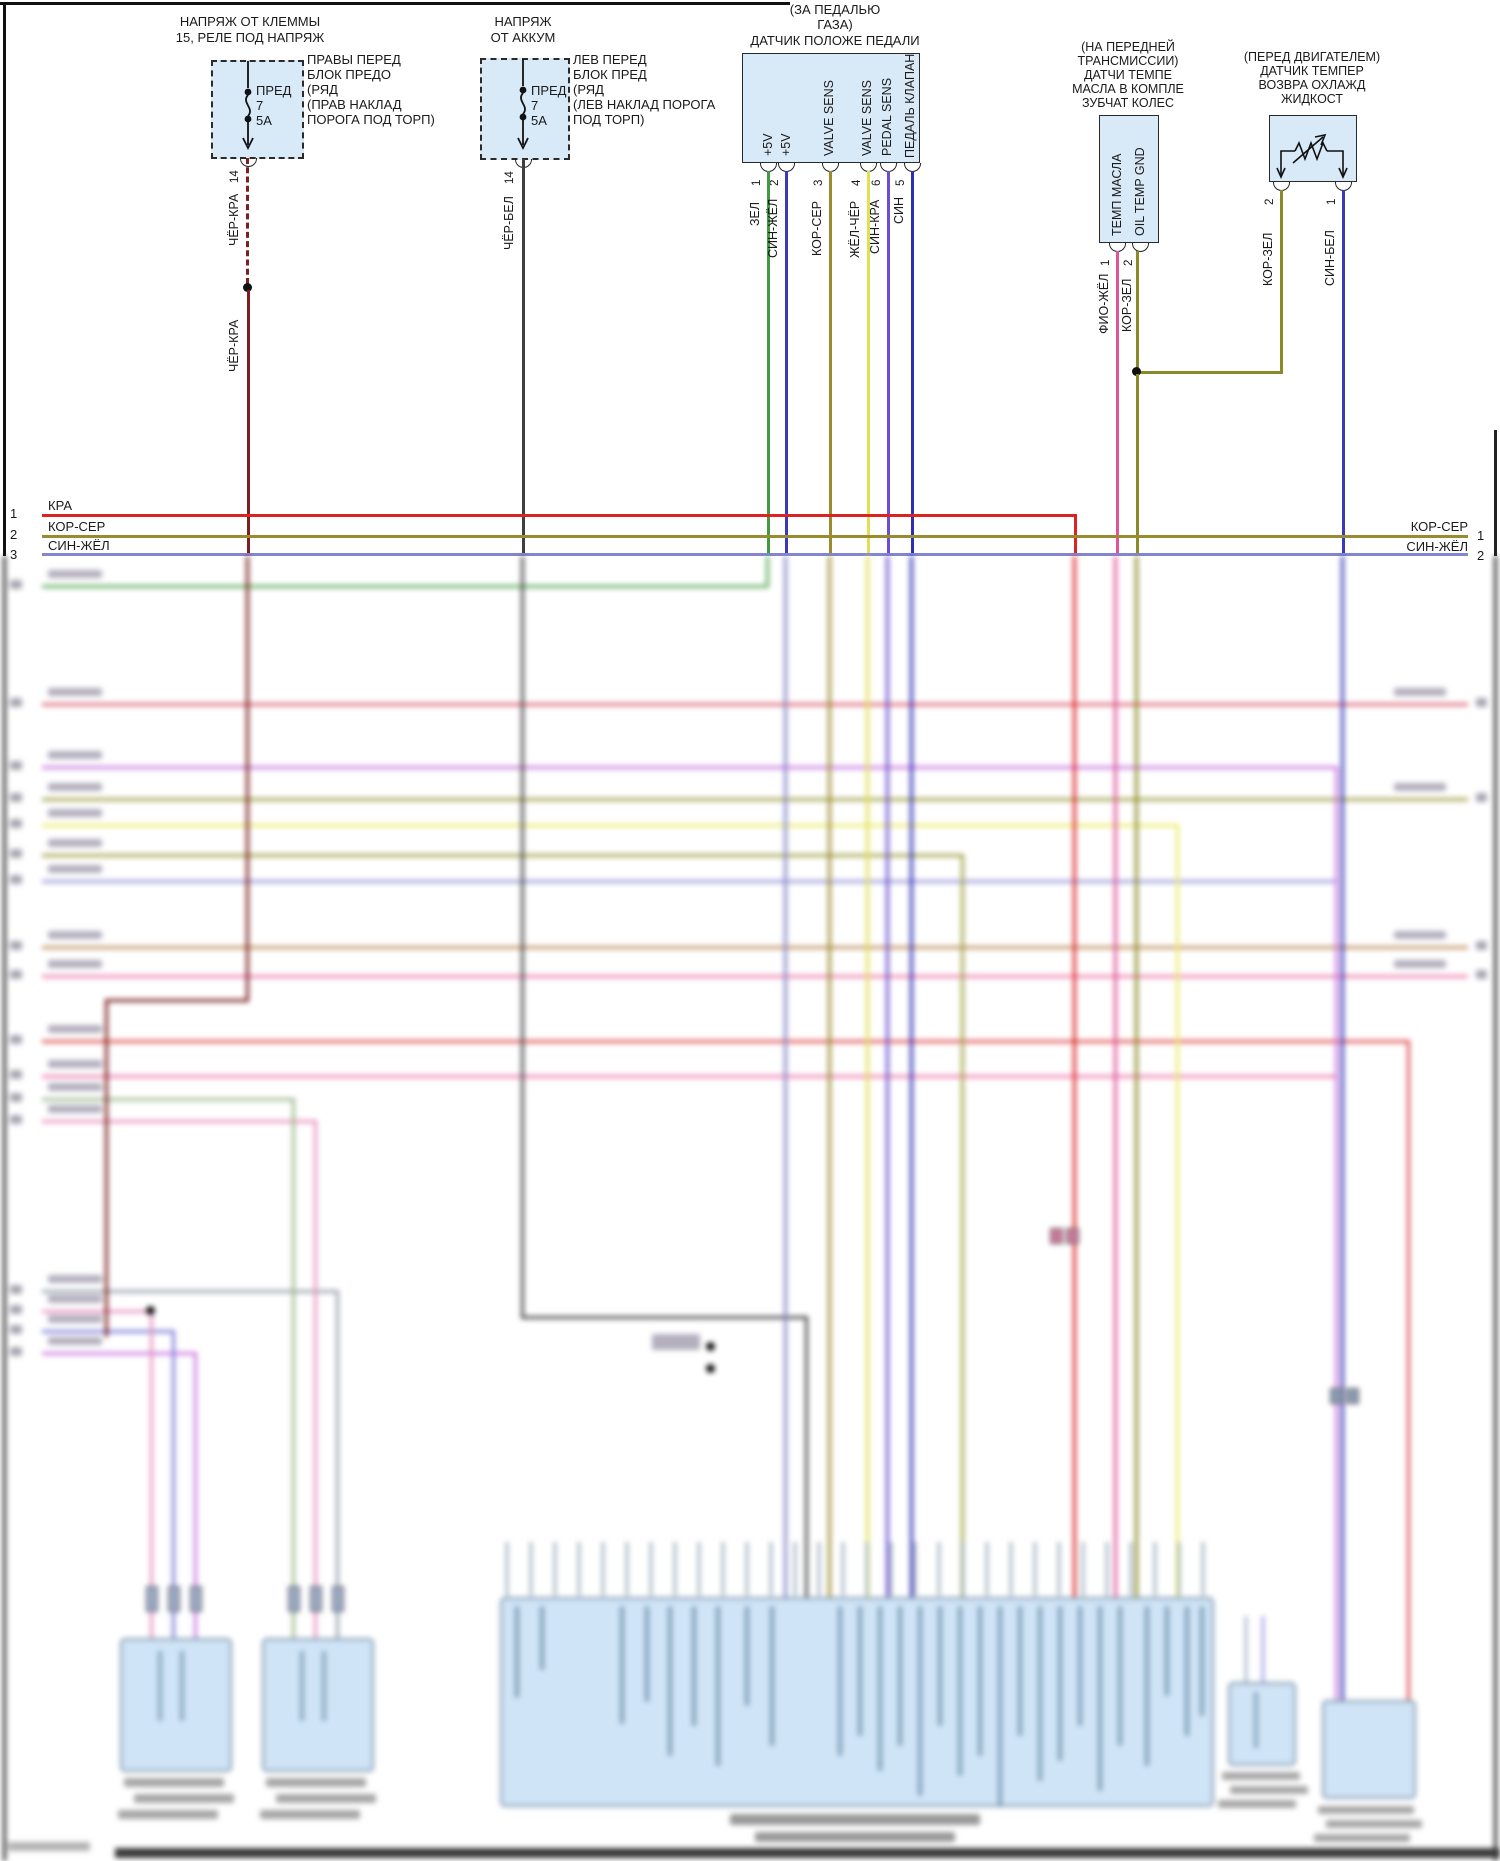 The width and height of the screenshot is (1500, 1861). What do you see at coordinates (817, 228) in the screenshot?
I see `wire-kor-ser-label: КОР-СЕР` at bounding box center [817, 228].